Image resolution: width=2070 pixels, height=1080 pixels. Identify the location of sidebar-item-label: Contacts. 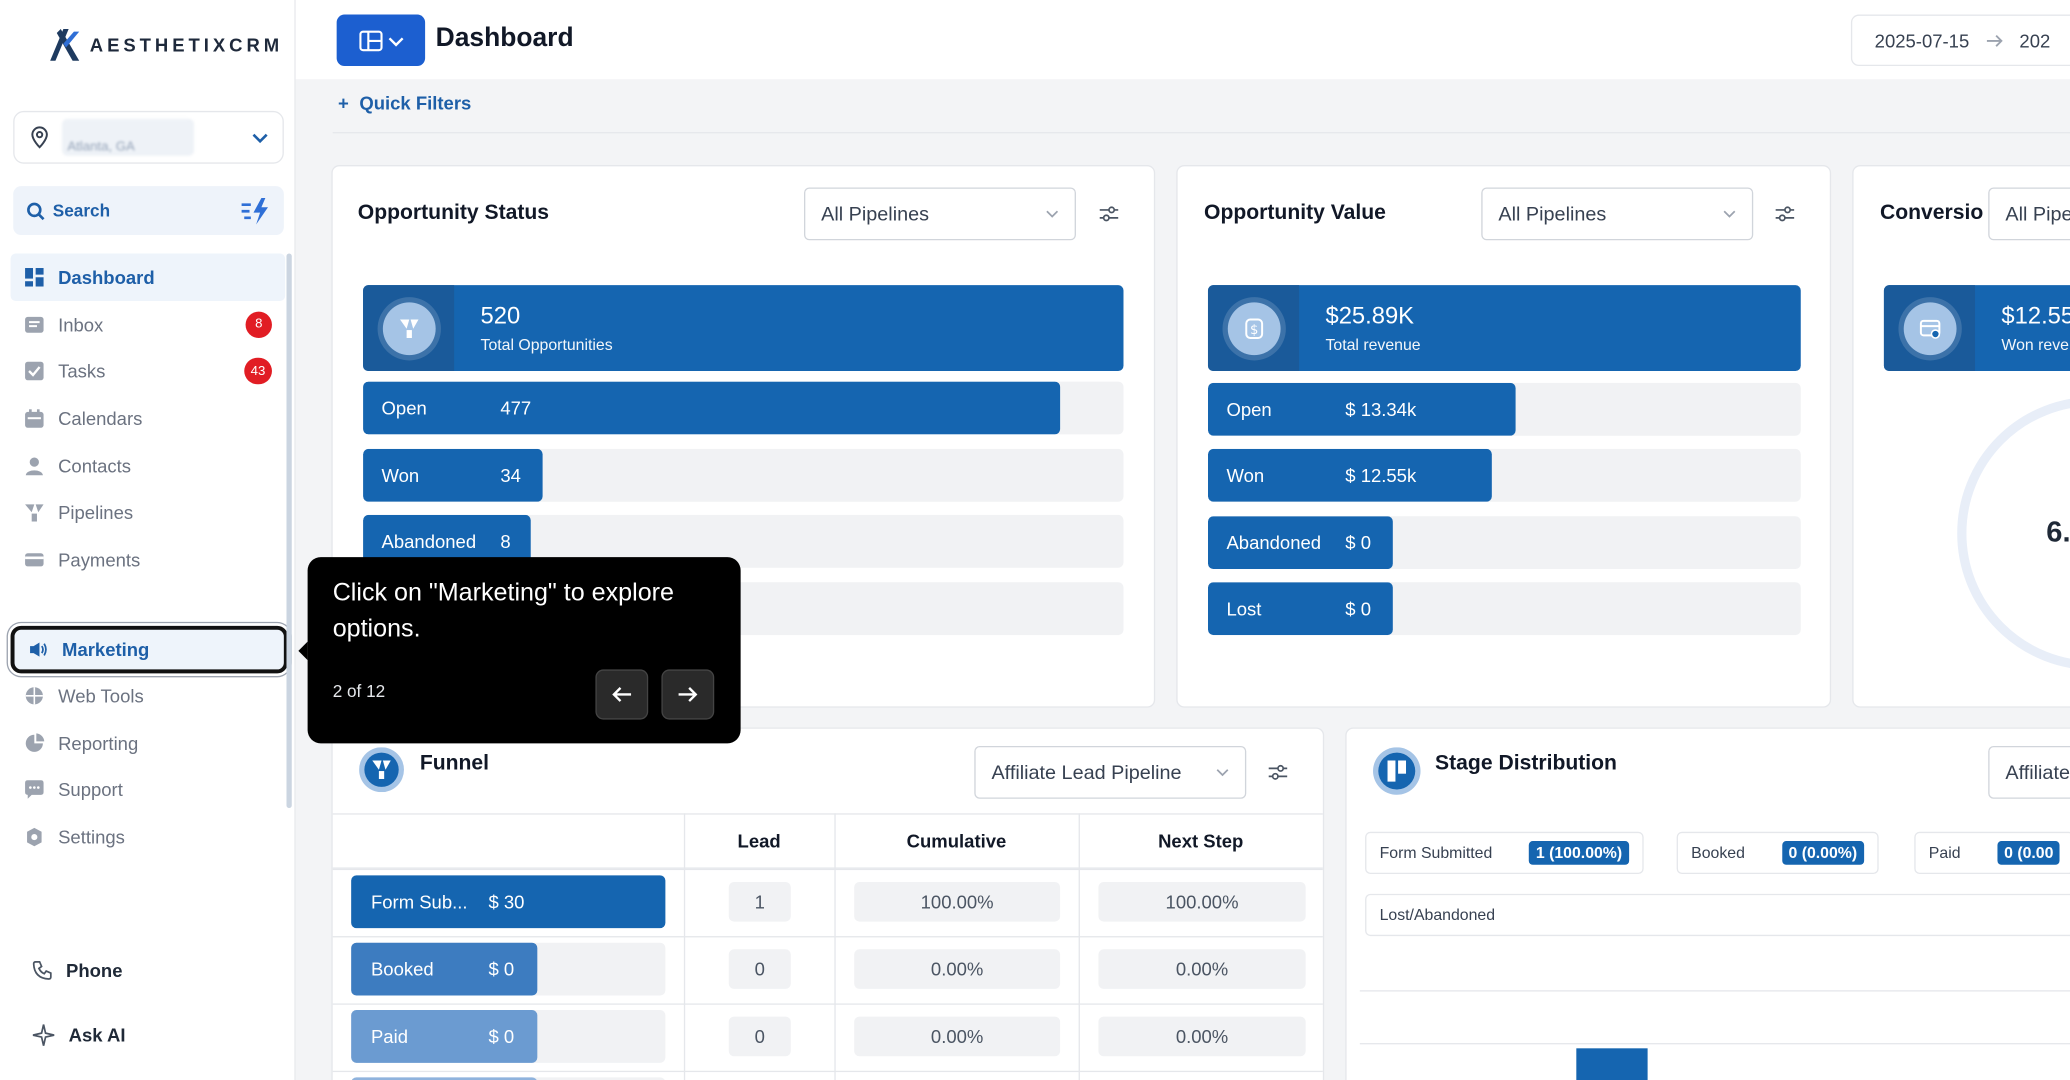
(95, 465).